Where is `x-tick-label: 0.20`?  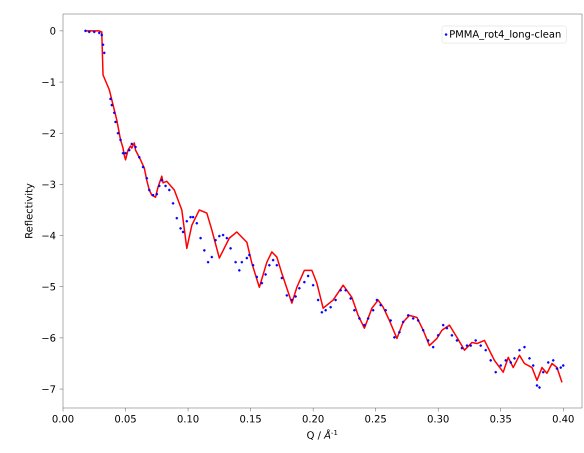
x-tick-label: 0.20 is located at coordinates (313, 419).